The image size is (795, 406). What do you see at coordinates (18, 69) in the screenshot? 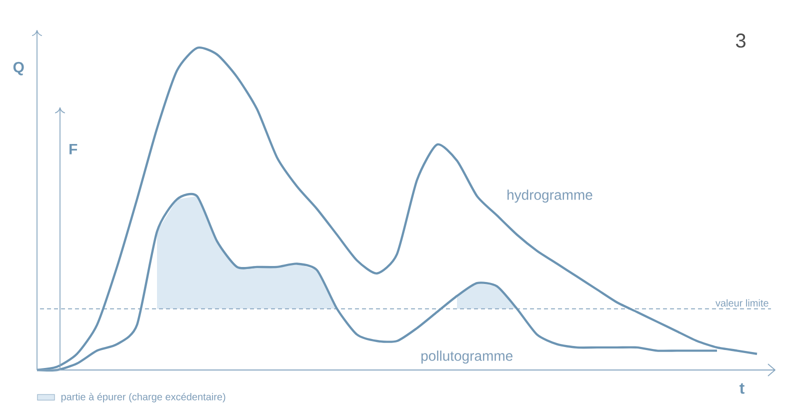
I see `y-axis-title: Q` at bounding box center [18, 69].